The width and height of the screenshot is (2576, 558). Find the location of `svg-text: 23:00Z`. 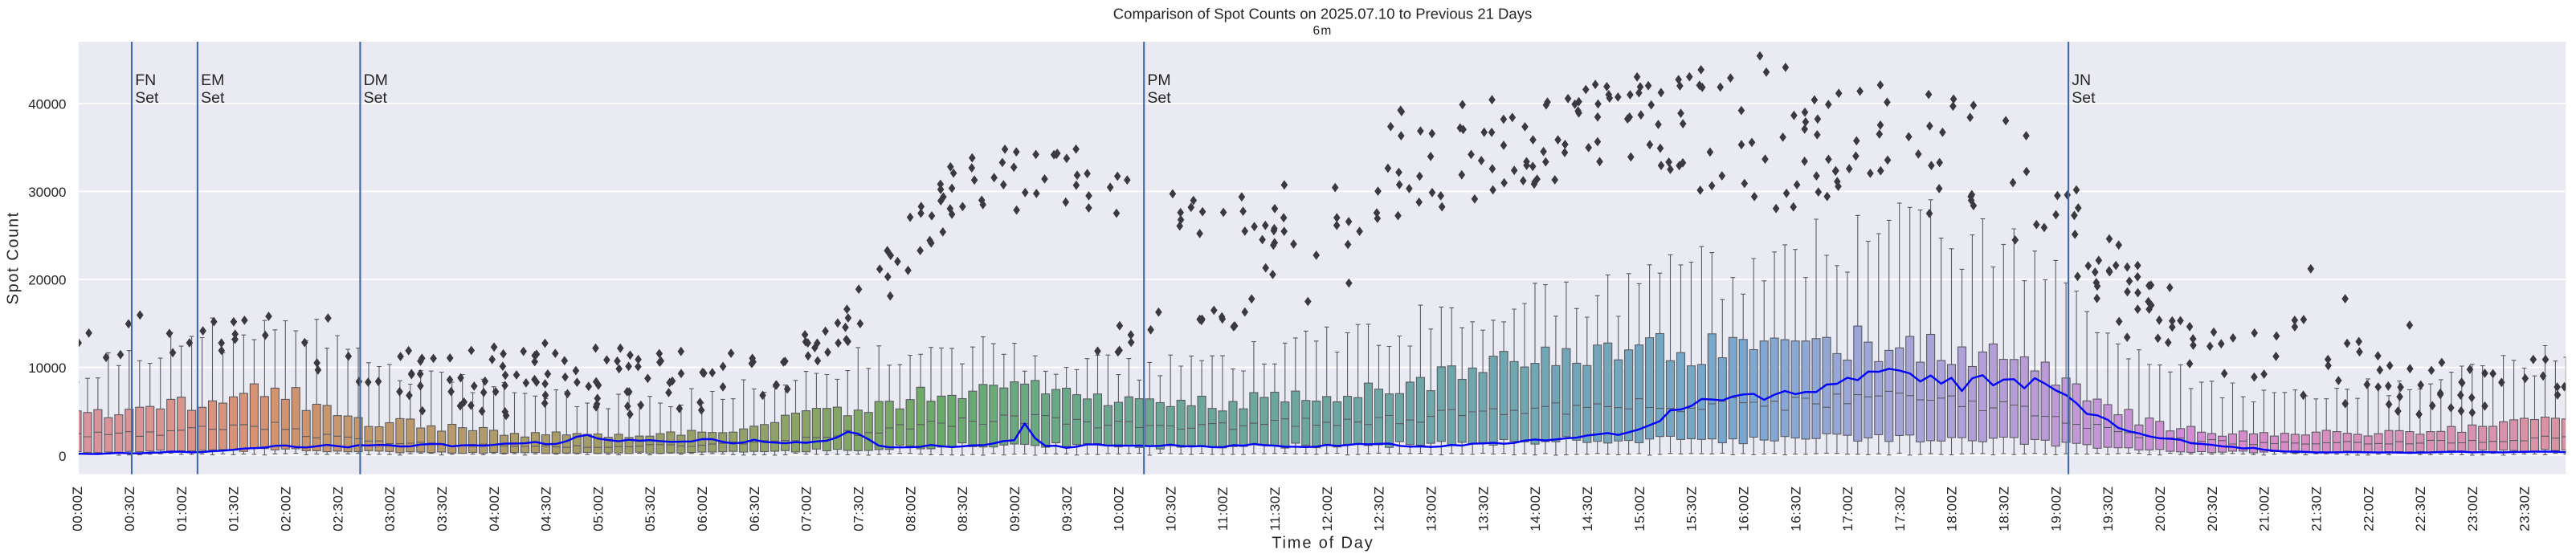

svg-text: 23:00Z is located at coordinates (2472, 508).